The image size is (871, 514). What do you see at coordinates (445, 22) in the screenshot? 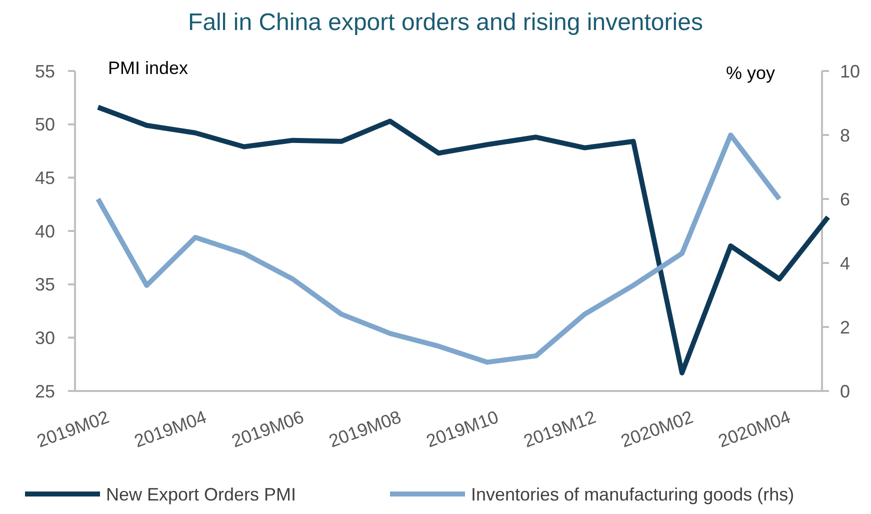
I see `chart-title: Fall in China export orders and rising inventories` at bounding box center [445, 22].